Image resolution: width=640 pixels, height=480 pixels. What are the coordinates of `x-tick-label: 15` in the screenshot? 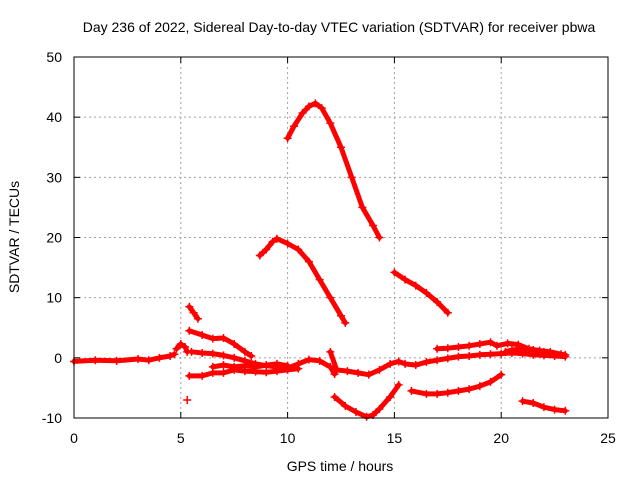 It's located at (395, 438).